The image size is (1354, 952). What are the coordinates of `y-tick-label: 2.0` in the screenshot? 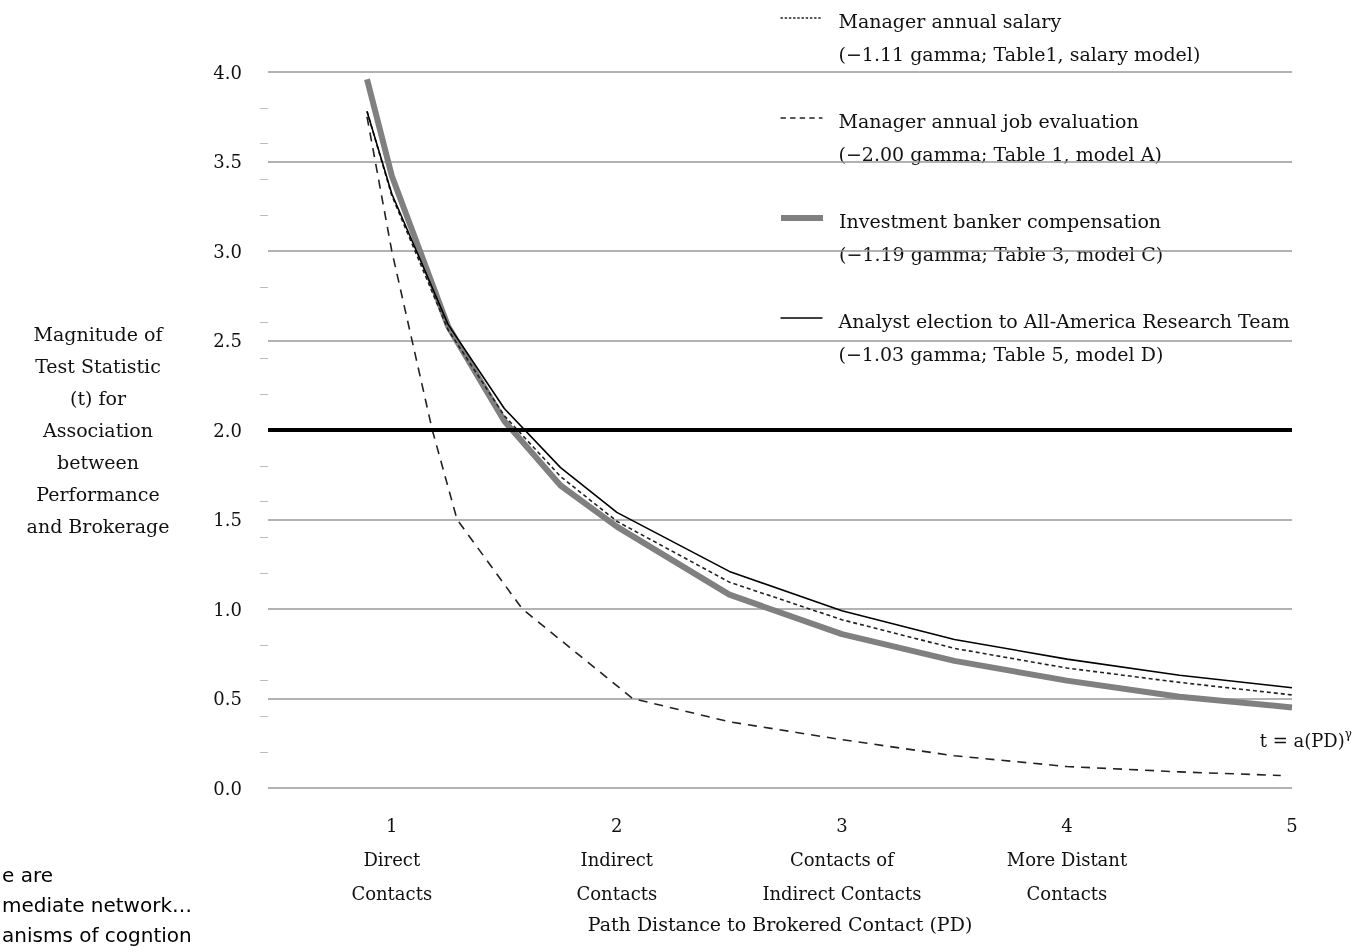 It's located at (227, 430).